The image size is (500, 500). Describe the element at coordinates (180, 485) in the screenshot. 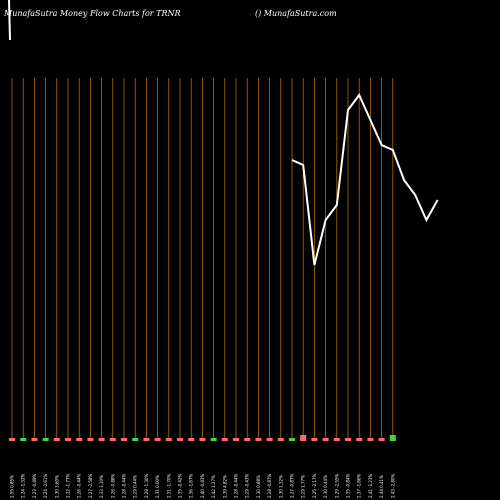

I see `x-tick-label: 2.35 -0.42%` at that location.